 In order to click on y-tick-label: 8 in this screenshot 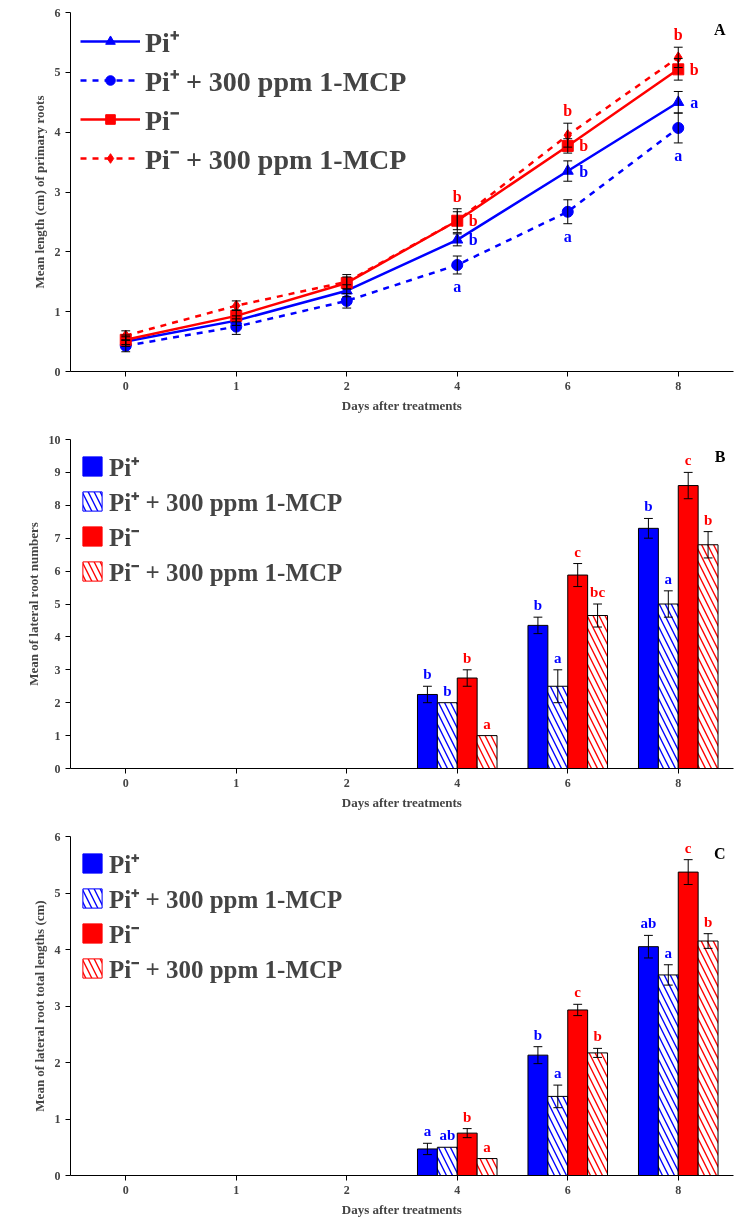, I will do `click(57, 505)`.